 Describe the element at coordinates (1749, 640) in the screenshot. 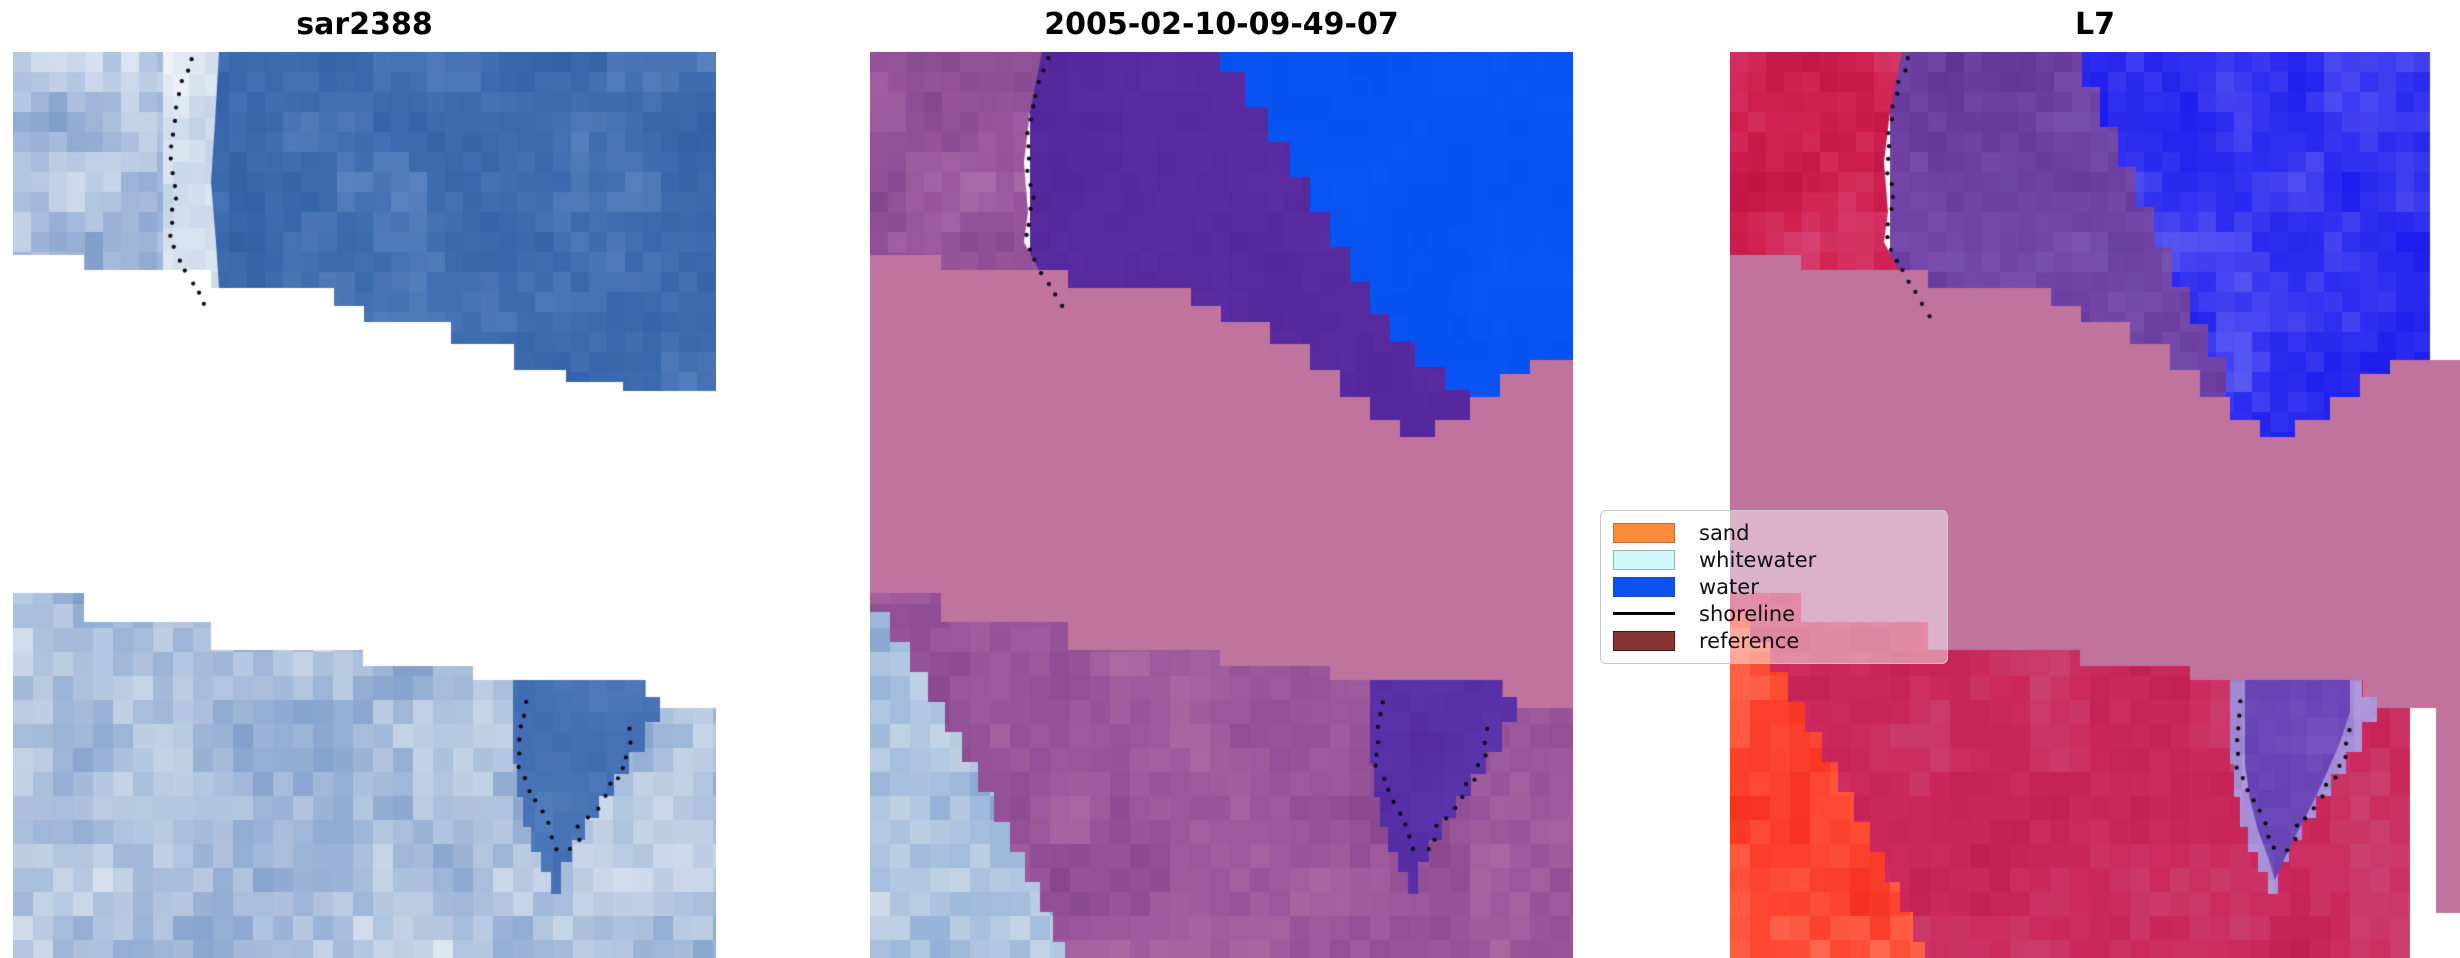

I see `legend-label: reference` at that location.